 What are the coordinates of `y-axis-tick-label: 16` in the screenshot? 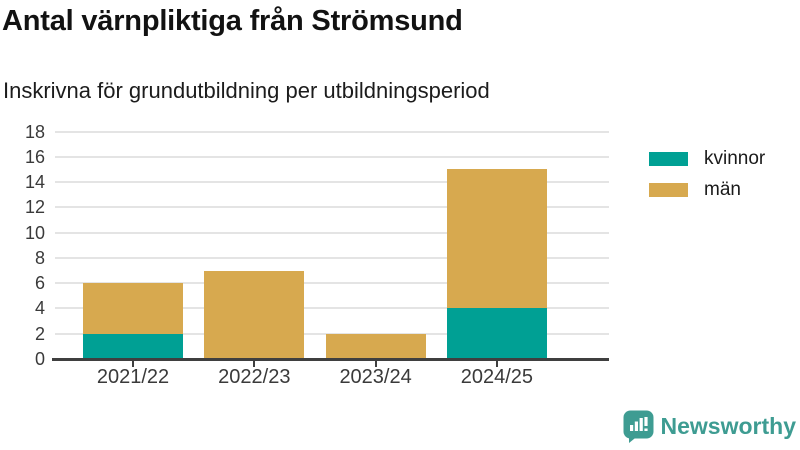 It's located at (34, 156).